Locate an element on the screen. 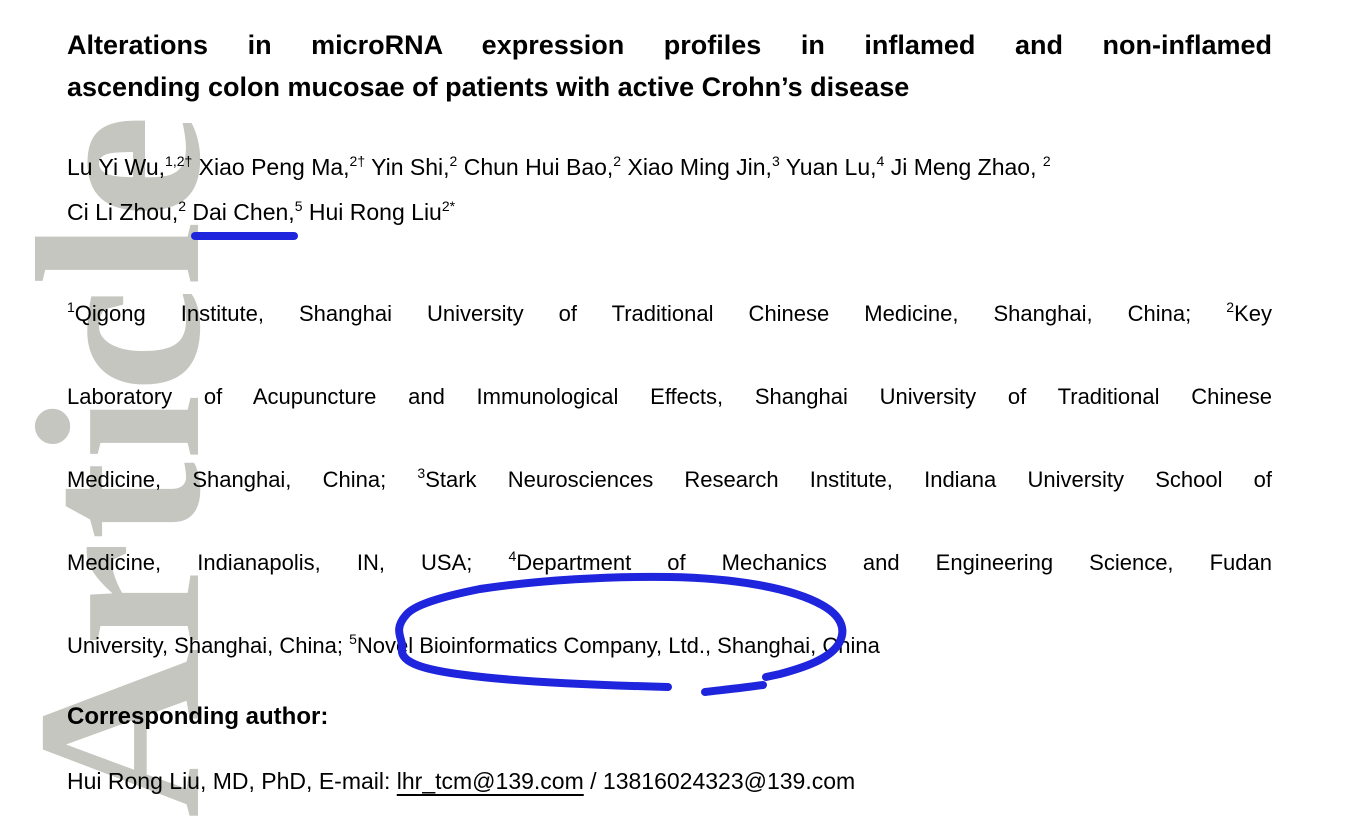  author-names: Xiao Ming Jin, is located at coordinates (696, 167).